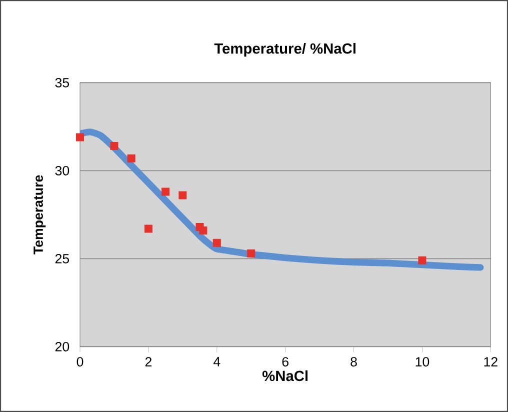  What do you see at coordinates (285, 362) in the screenshot?
I see `x-tick-label: 6` at bounding box center [285, 362].